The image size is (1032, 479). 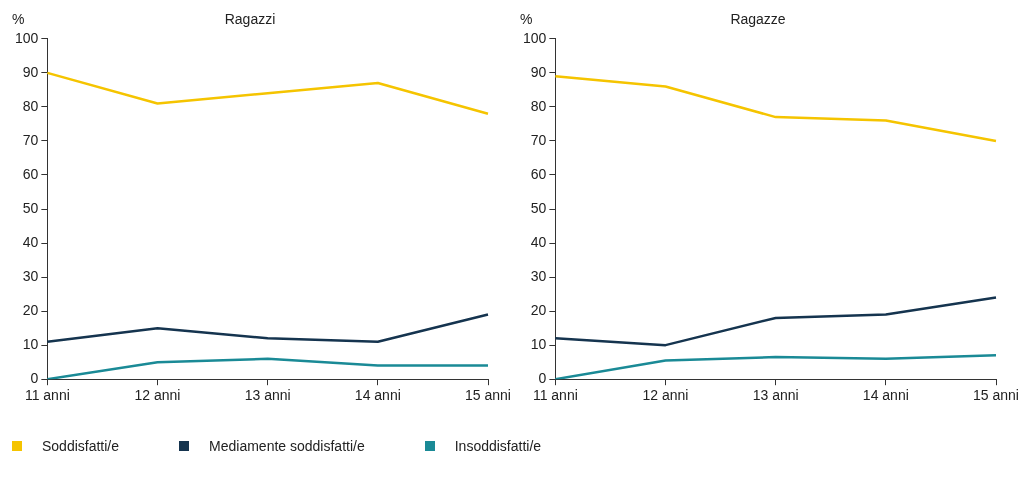 I want to click on chart-title: Ragazze, so click(x=758, y=19).